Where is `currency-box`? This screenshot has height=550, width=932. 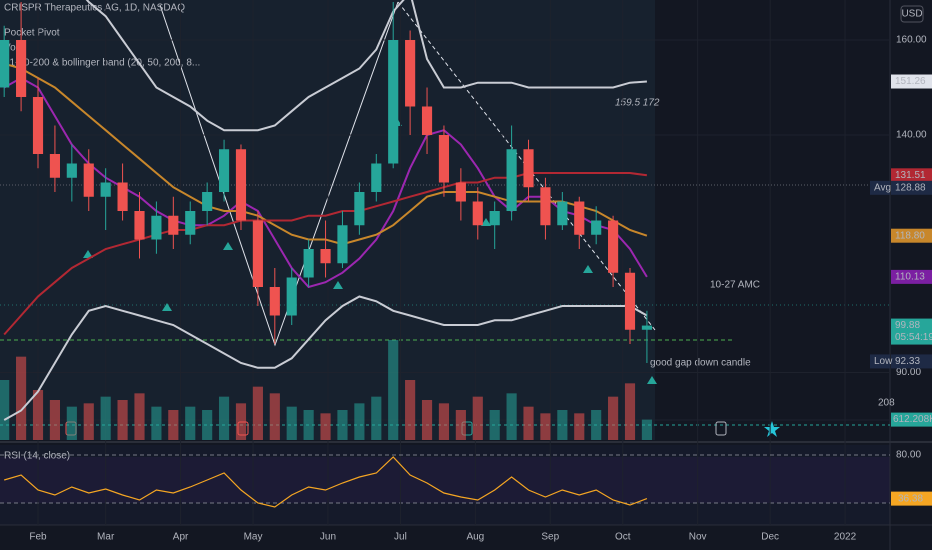
currency-box is located at coordinates (912, 14).